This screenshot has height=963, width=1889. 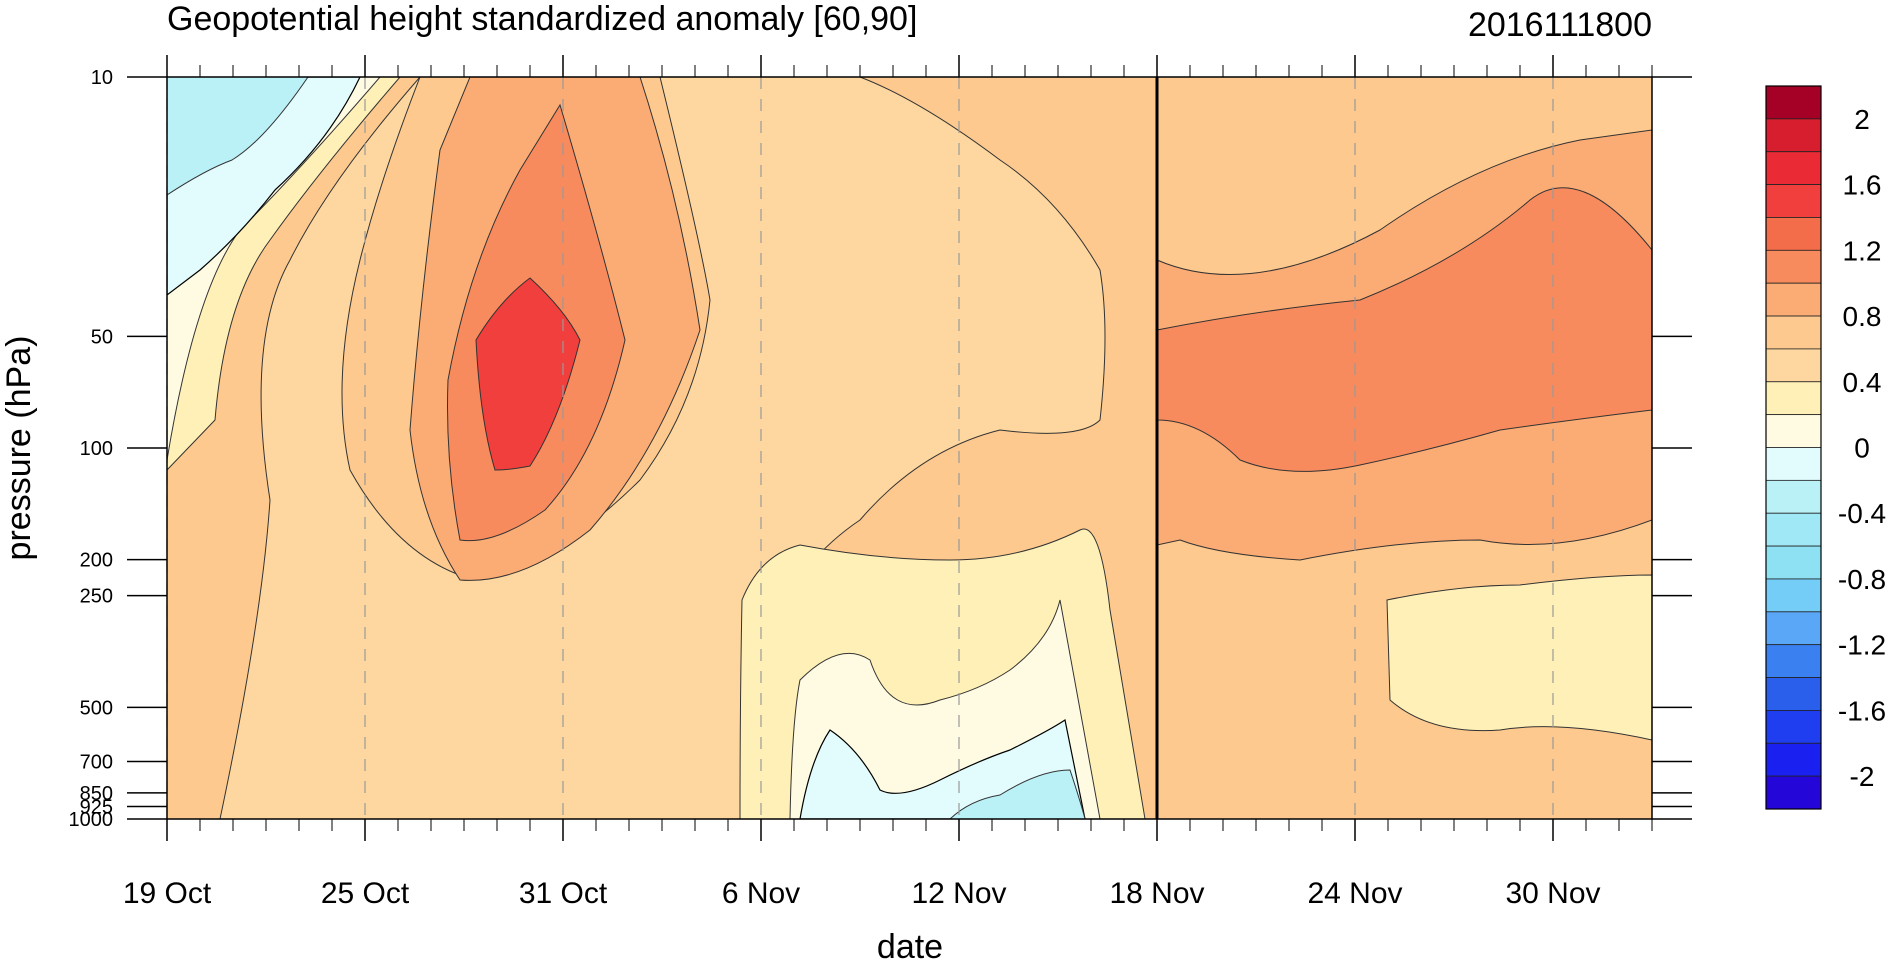 I want to click on colorbar-tick-label: 0.8, so click(x=1862, y=316).